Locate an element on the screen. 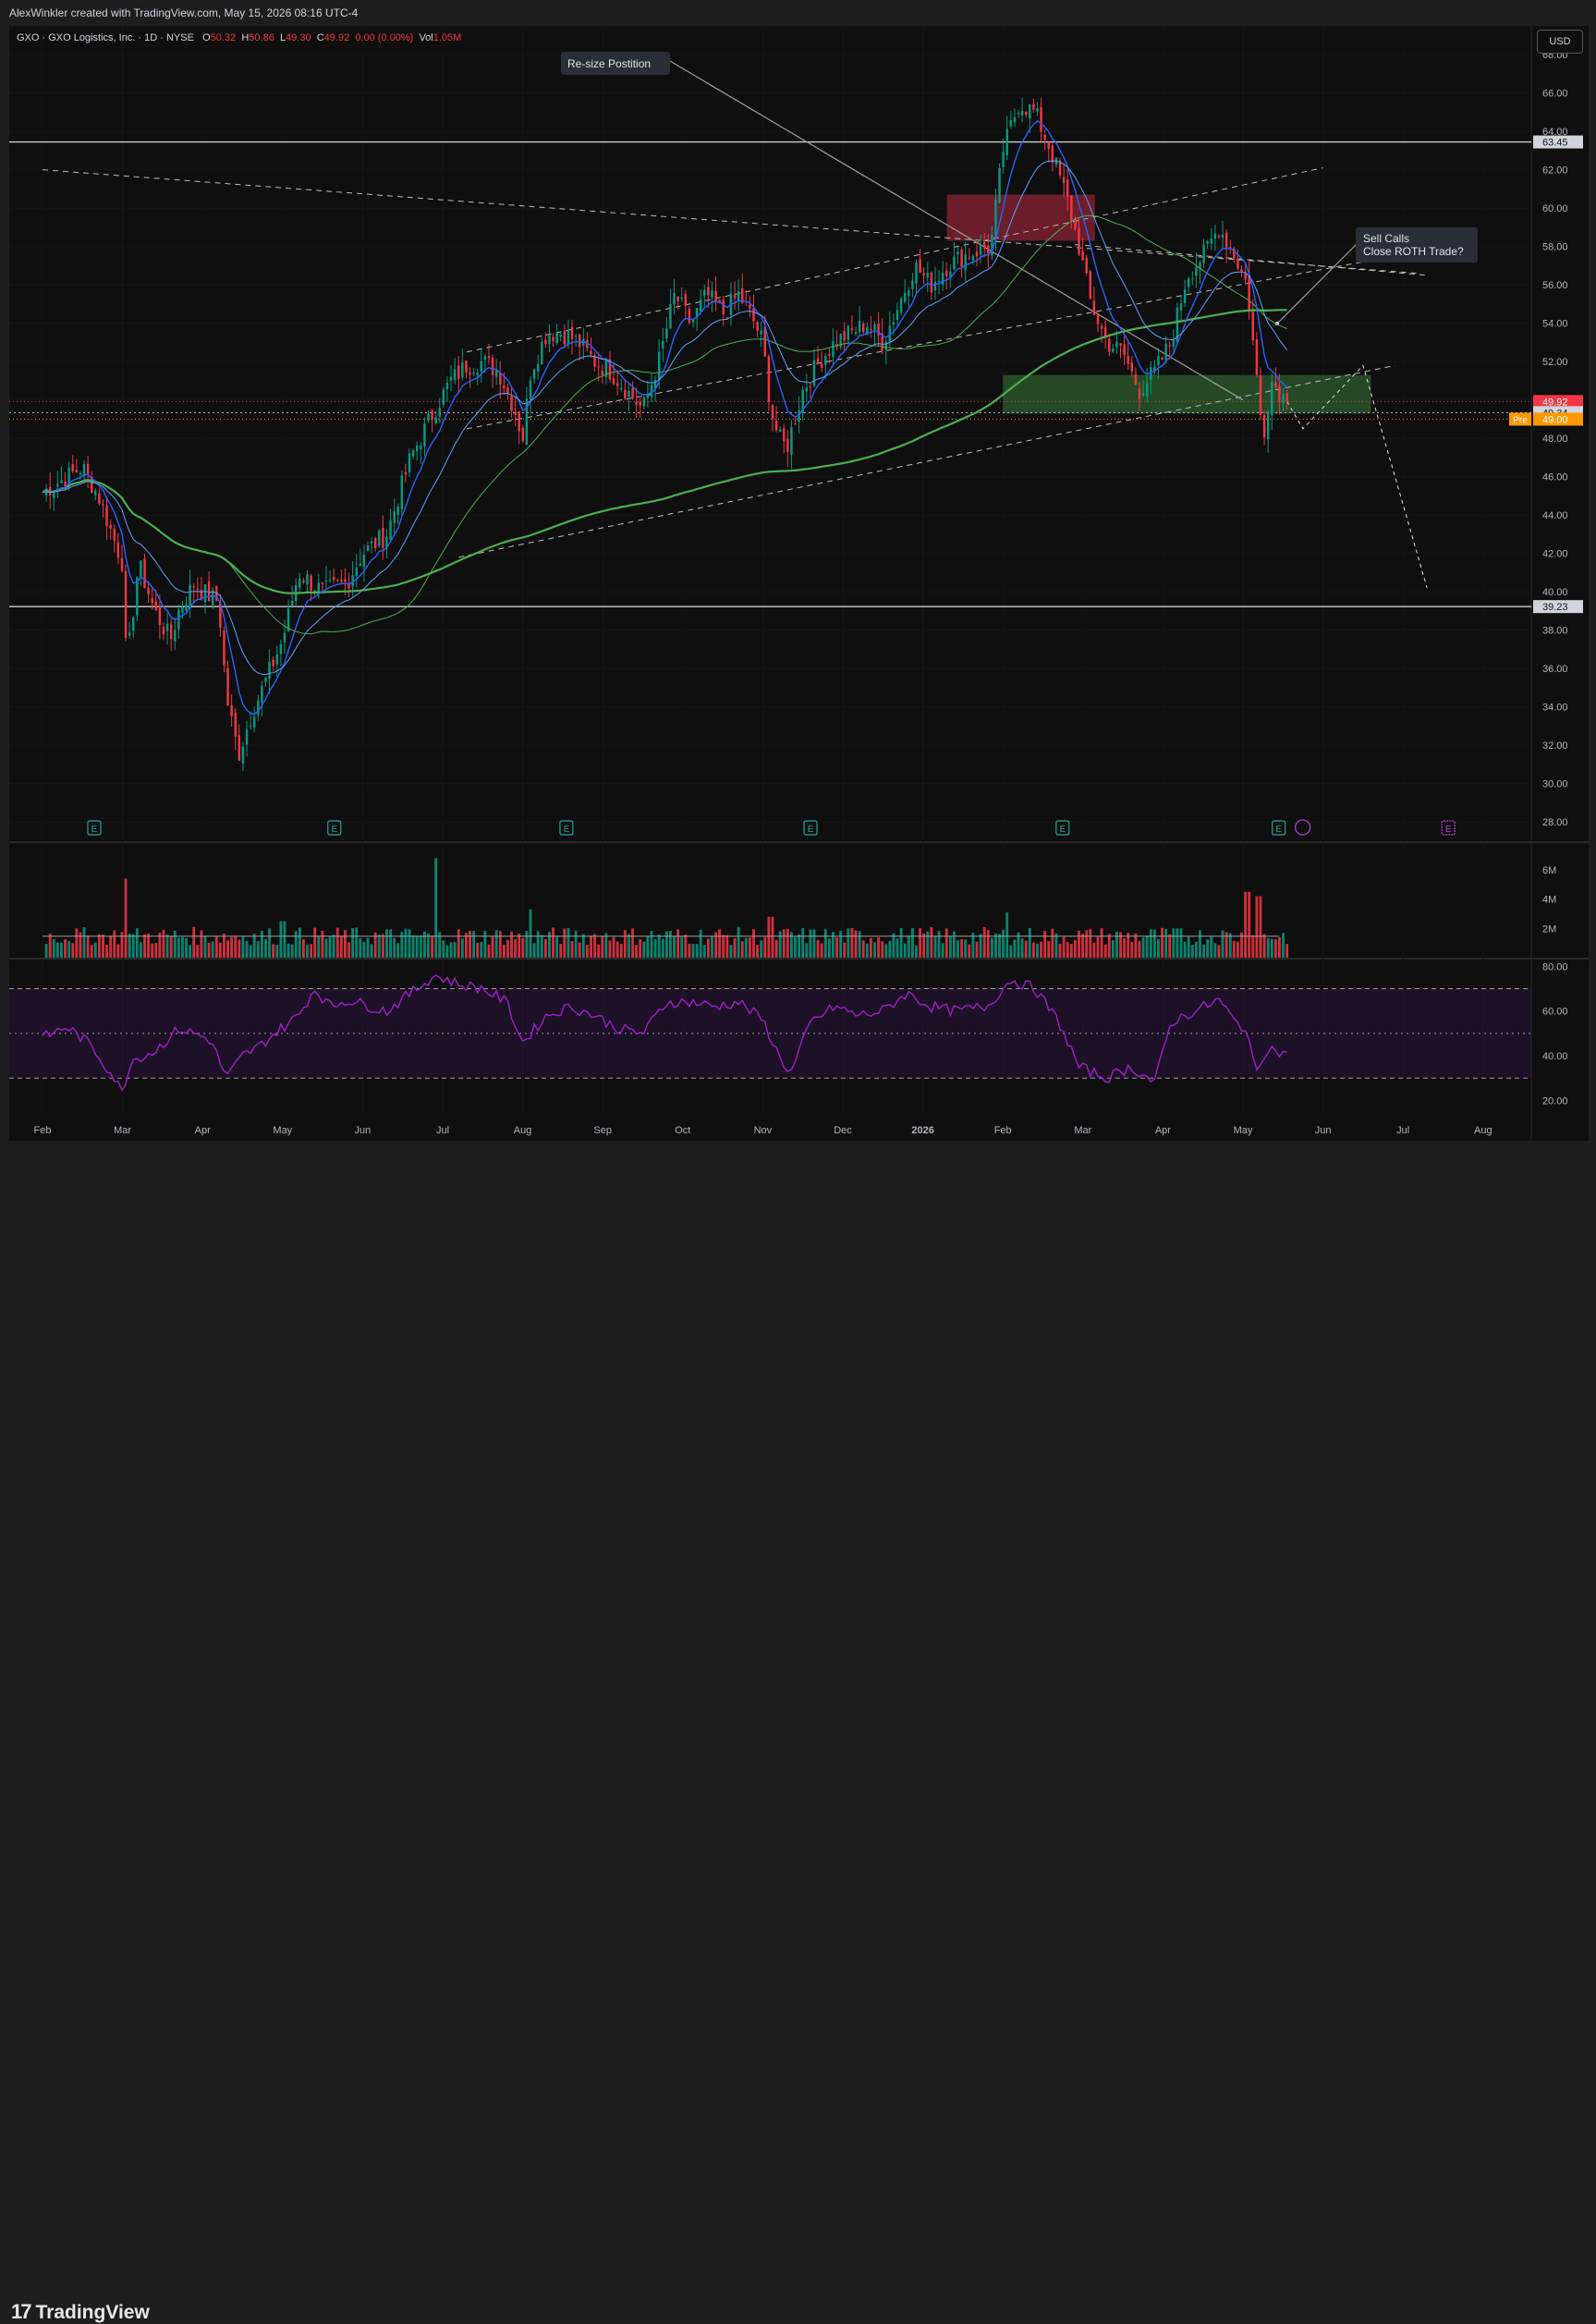 Image resolution: width=1596 pixels, height=2324 pixels. annotation-text: Close ROTH Trade? is located at coordinates (1413, 251).